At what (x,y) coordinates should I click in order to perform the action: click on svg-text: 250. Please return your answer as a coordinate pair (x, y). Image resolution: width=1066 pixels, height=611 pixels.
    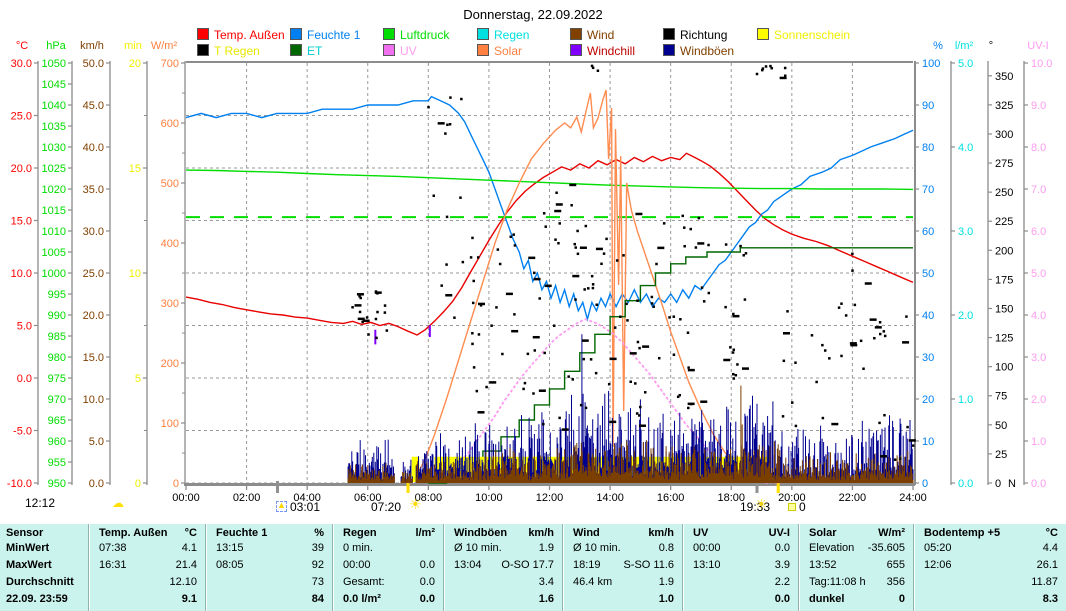
    Looking at the image, I should click on (1004, 193).